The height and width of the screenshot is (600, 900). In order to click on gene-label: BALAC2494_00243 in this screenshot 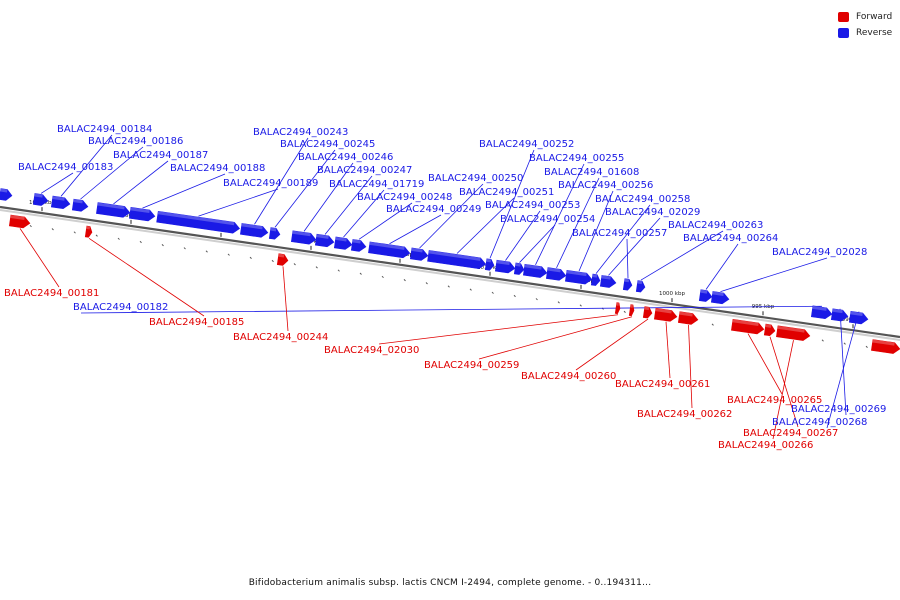, I will do `click(300, 132)`.